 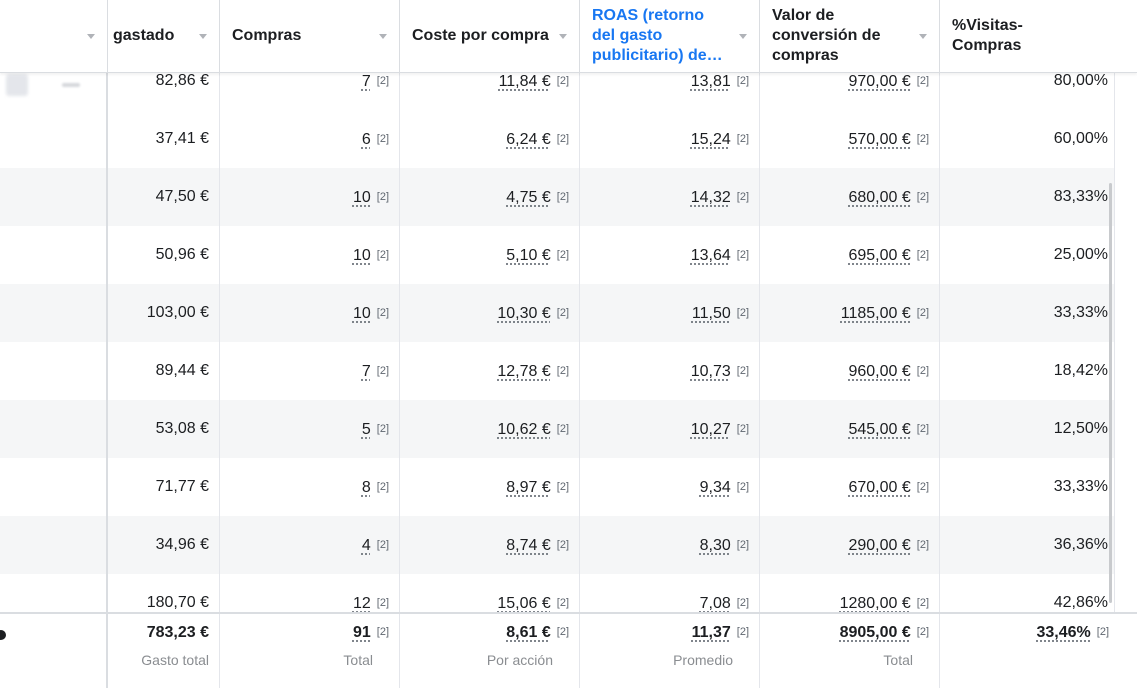 I want to click on conversion-value: 1280,00 €, so click(x=875, y=603).